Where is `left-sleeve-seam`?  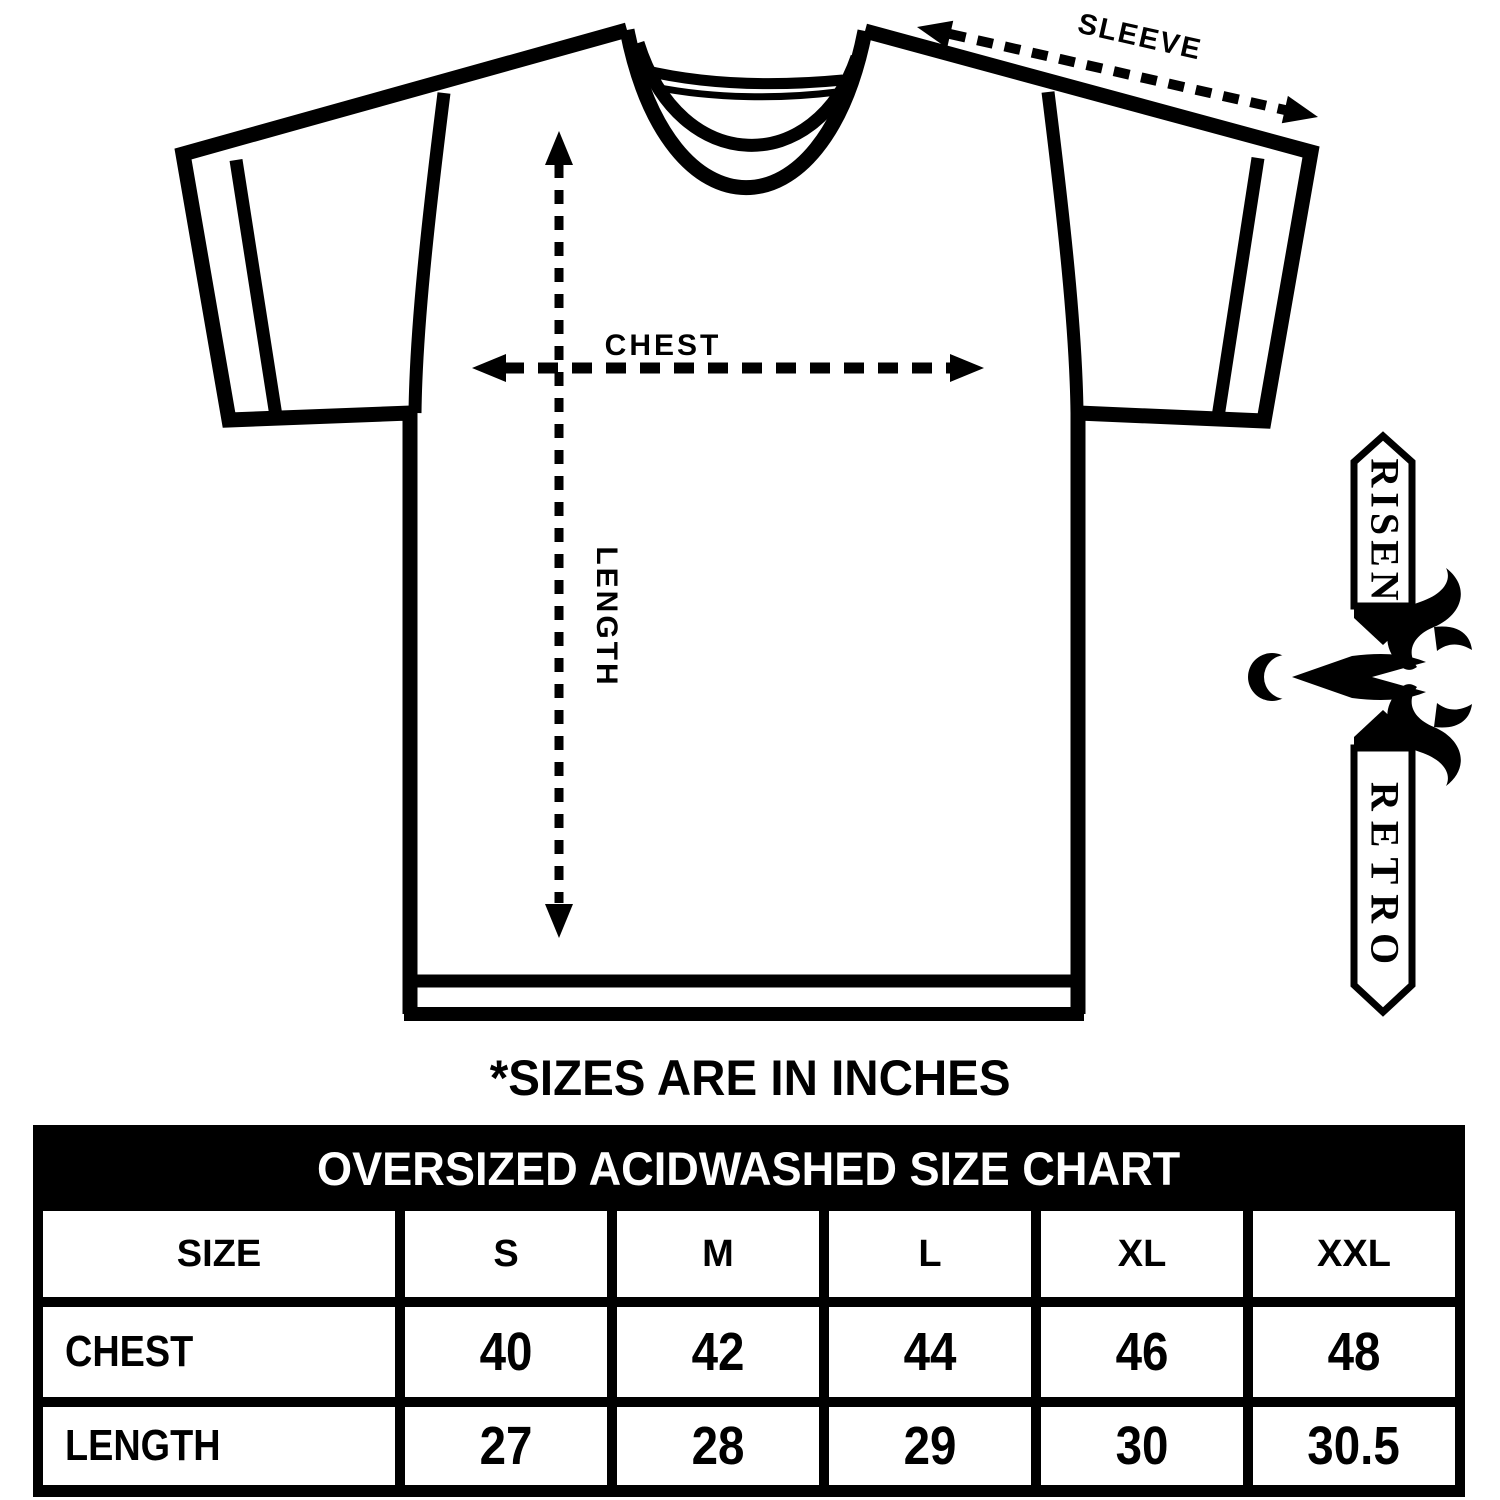 left-sleeve-seam is located at coordinates (429, 253).